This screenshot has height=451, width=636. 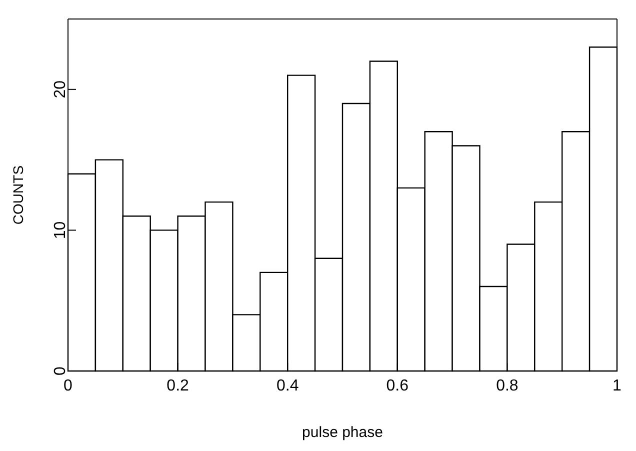 What do you see at coordinates (178, 385) in the screenshot?
I see `x-tick-label: 0.2` at bounding box center [178, 385].